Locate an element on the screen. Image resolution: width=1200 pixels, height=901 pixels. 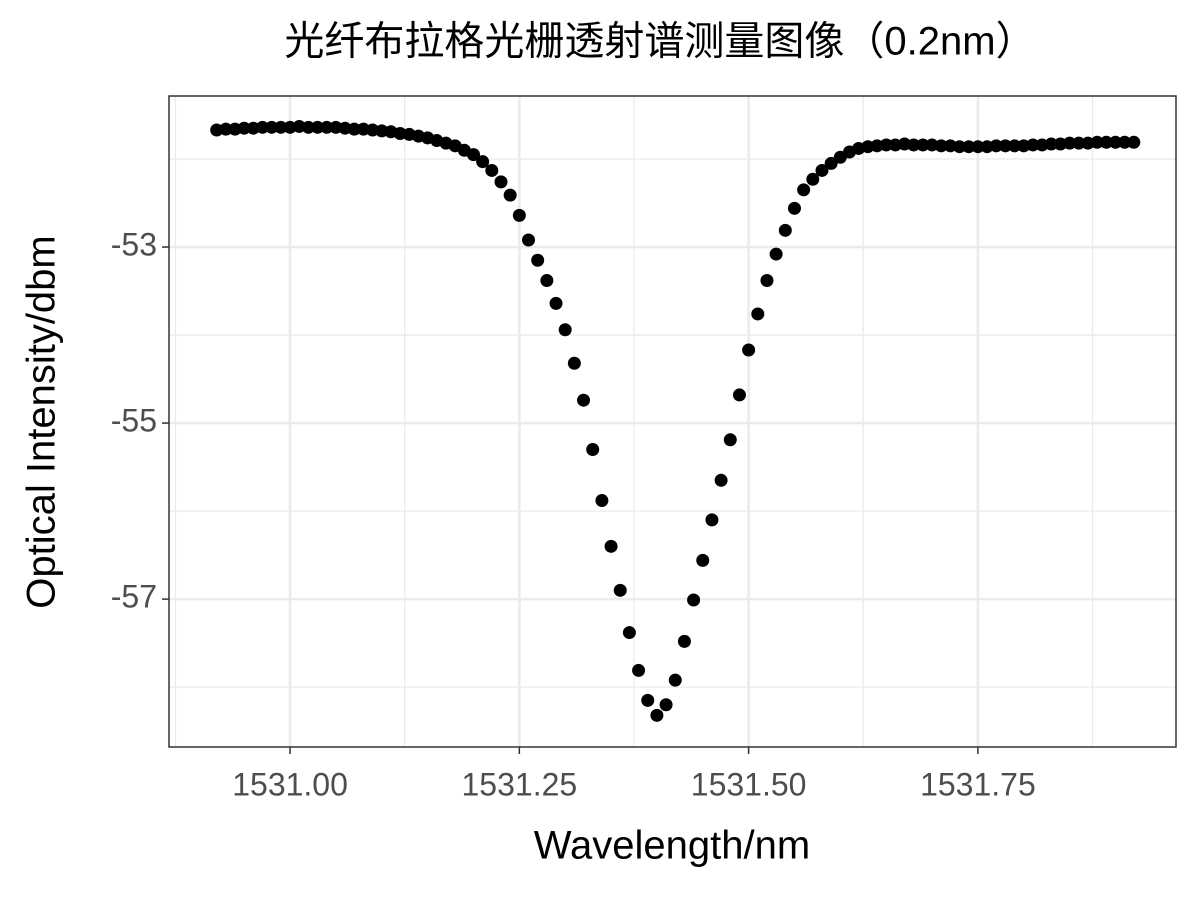
chart-title: 光纤布拉格光栅透射谱测量图像（0.2nm） is located at coordinates (659, 42).